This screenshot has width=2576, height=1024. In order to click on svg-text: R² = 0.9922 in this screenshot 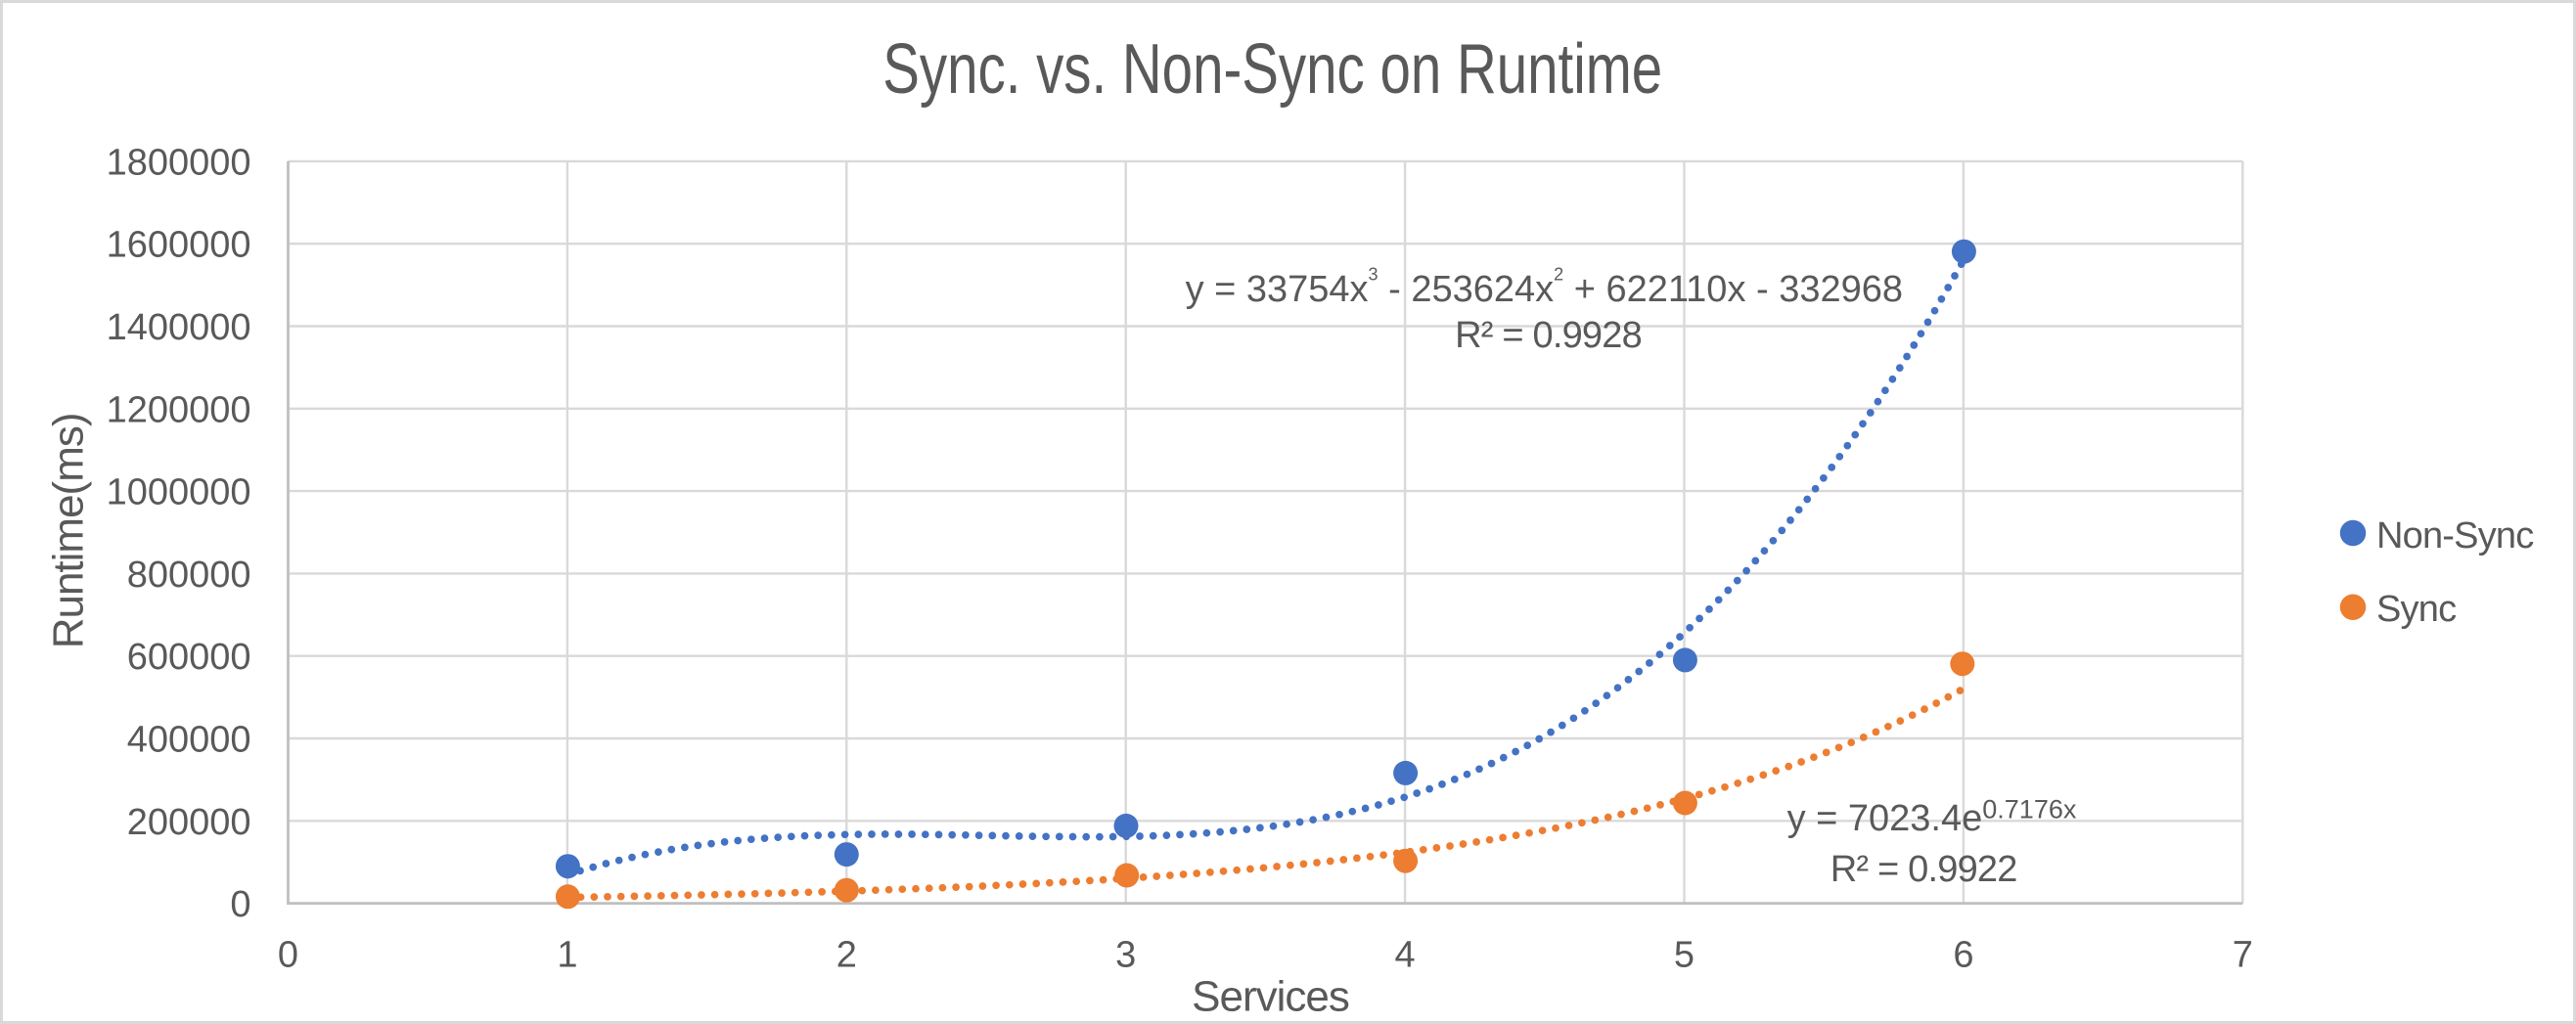, I will do `click(1923, 869)`.